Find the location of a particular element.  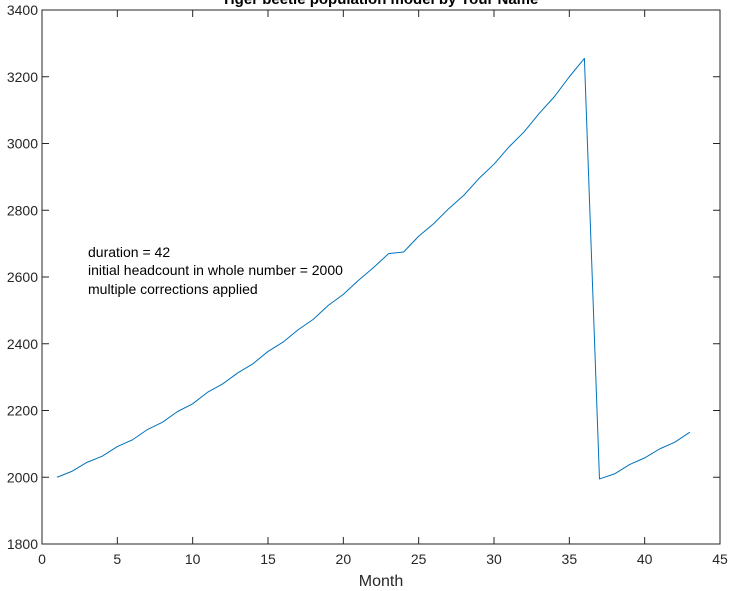

x-tick-label: 20 is located at coordinates (344, 559).